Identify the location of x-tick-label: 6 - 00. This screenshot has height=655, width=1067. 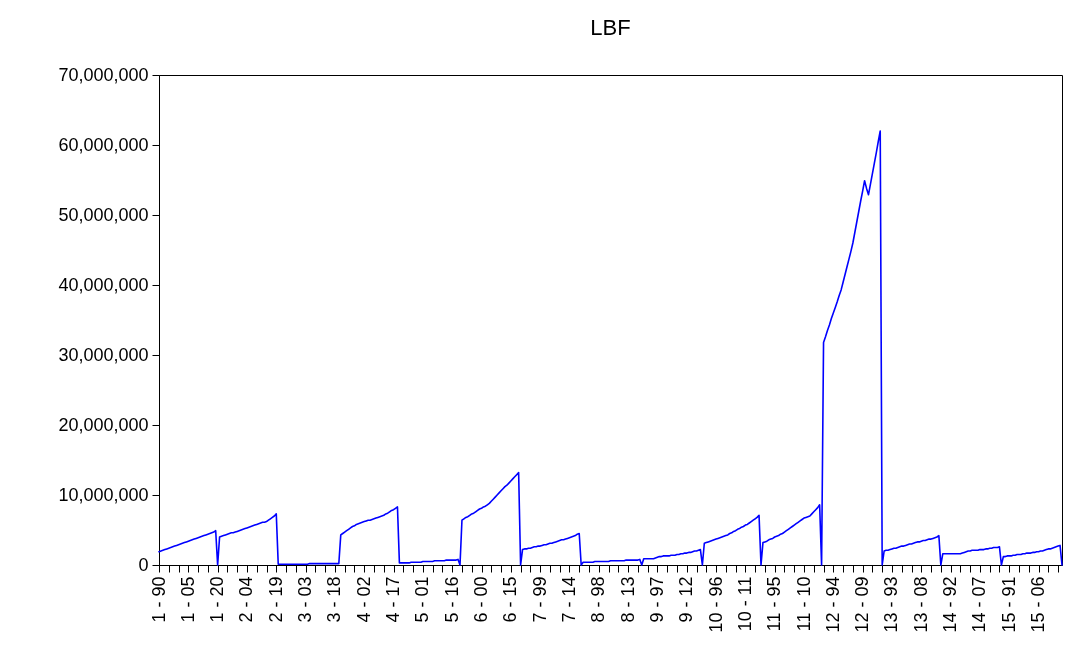
(481, 599).